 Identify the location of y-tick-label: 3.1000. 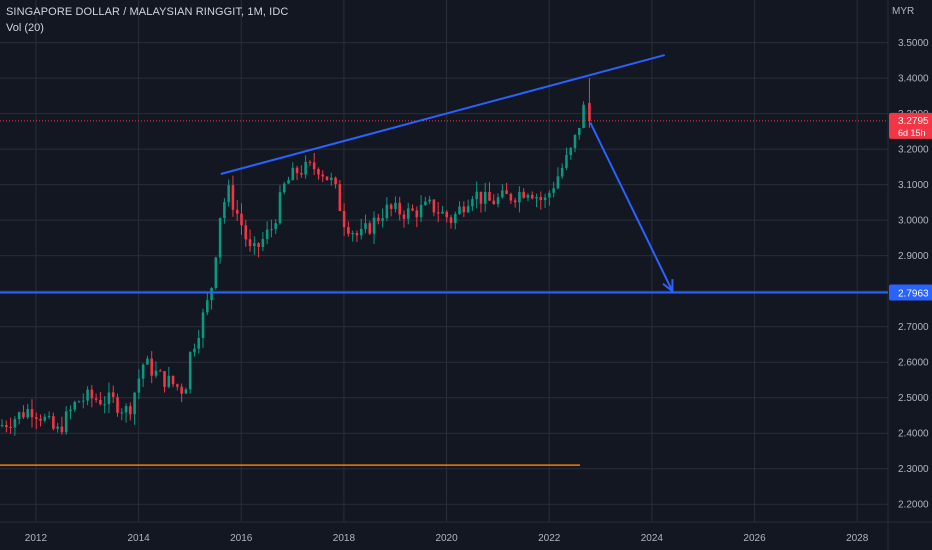
(913, 185).